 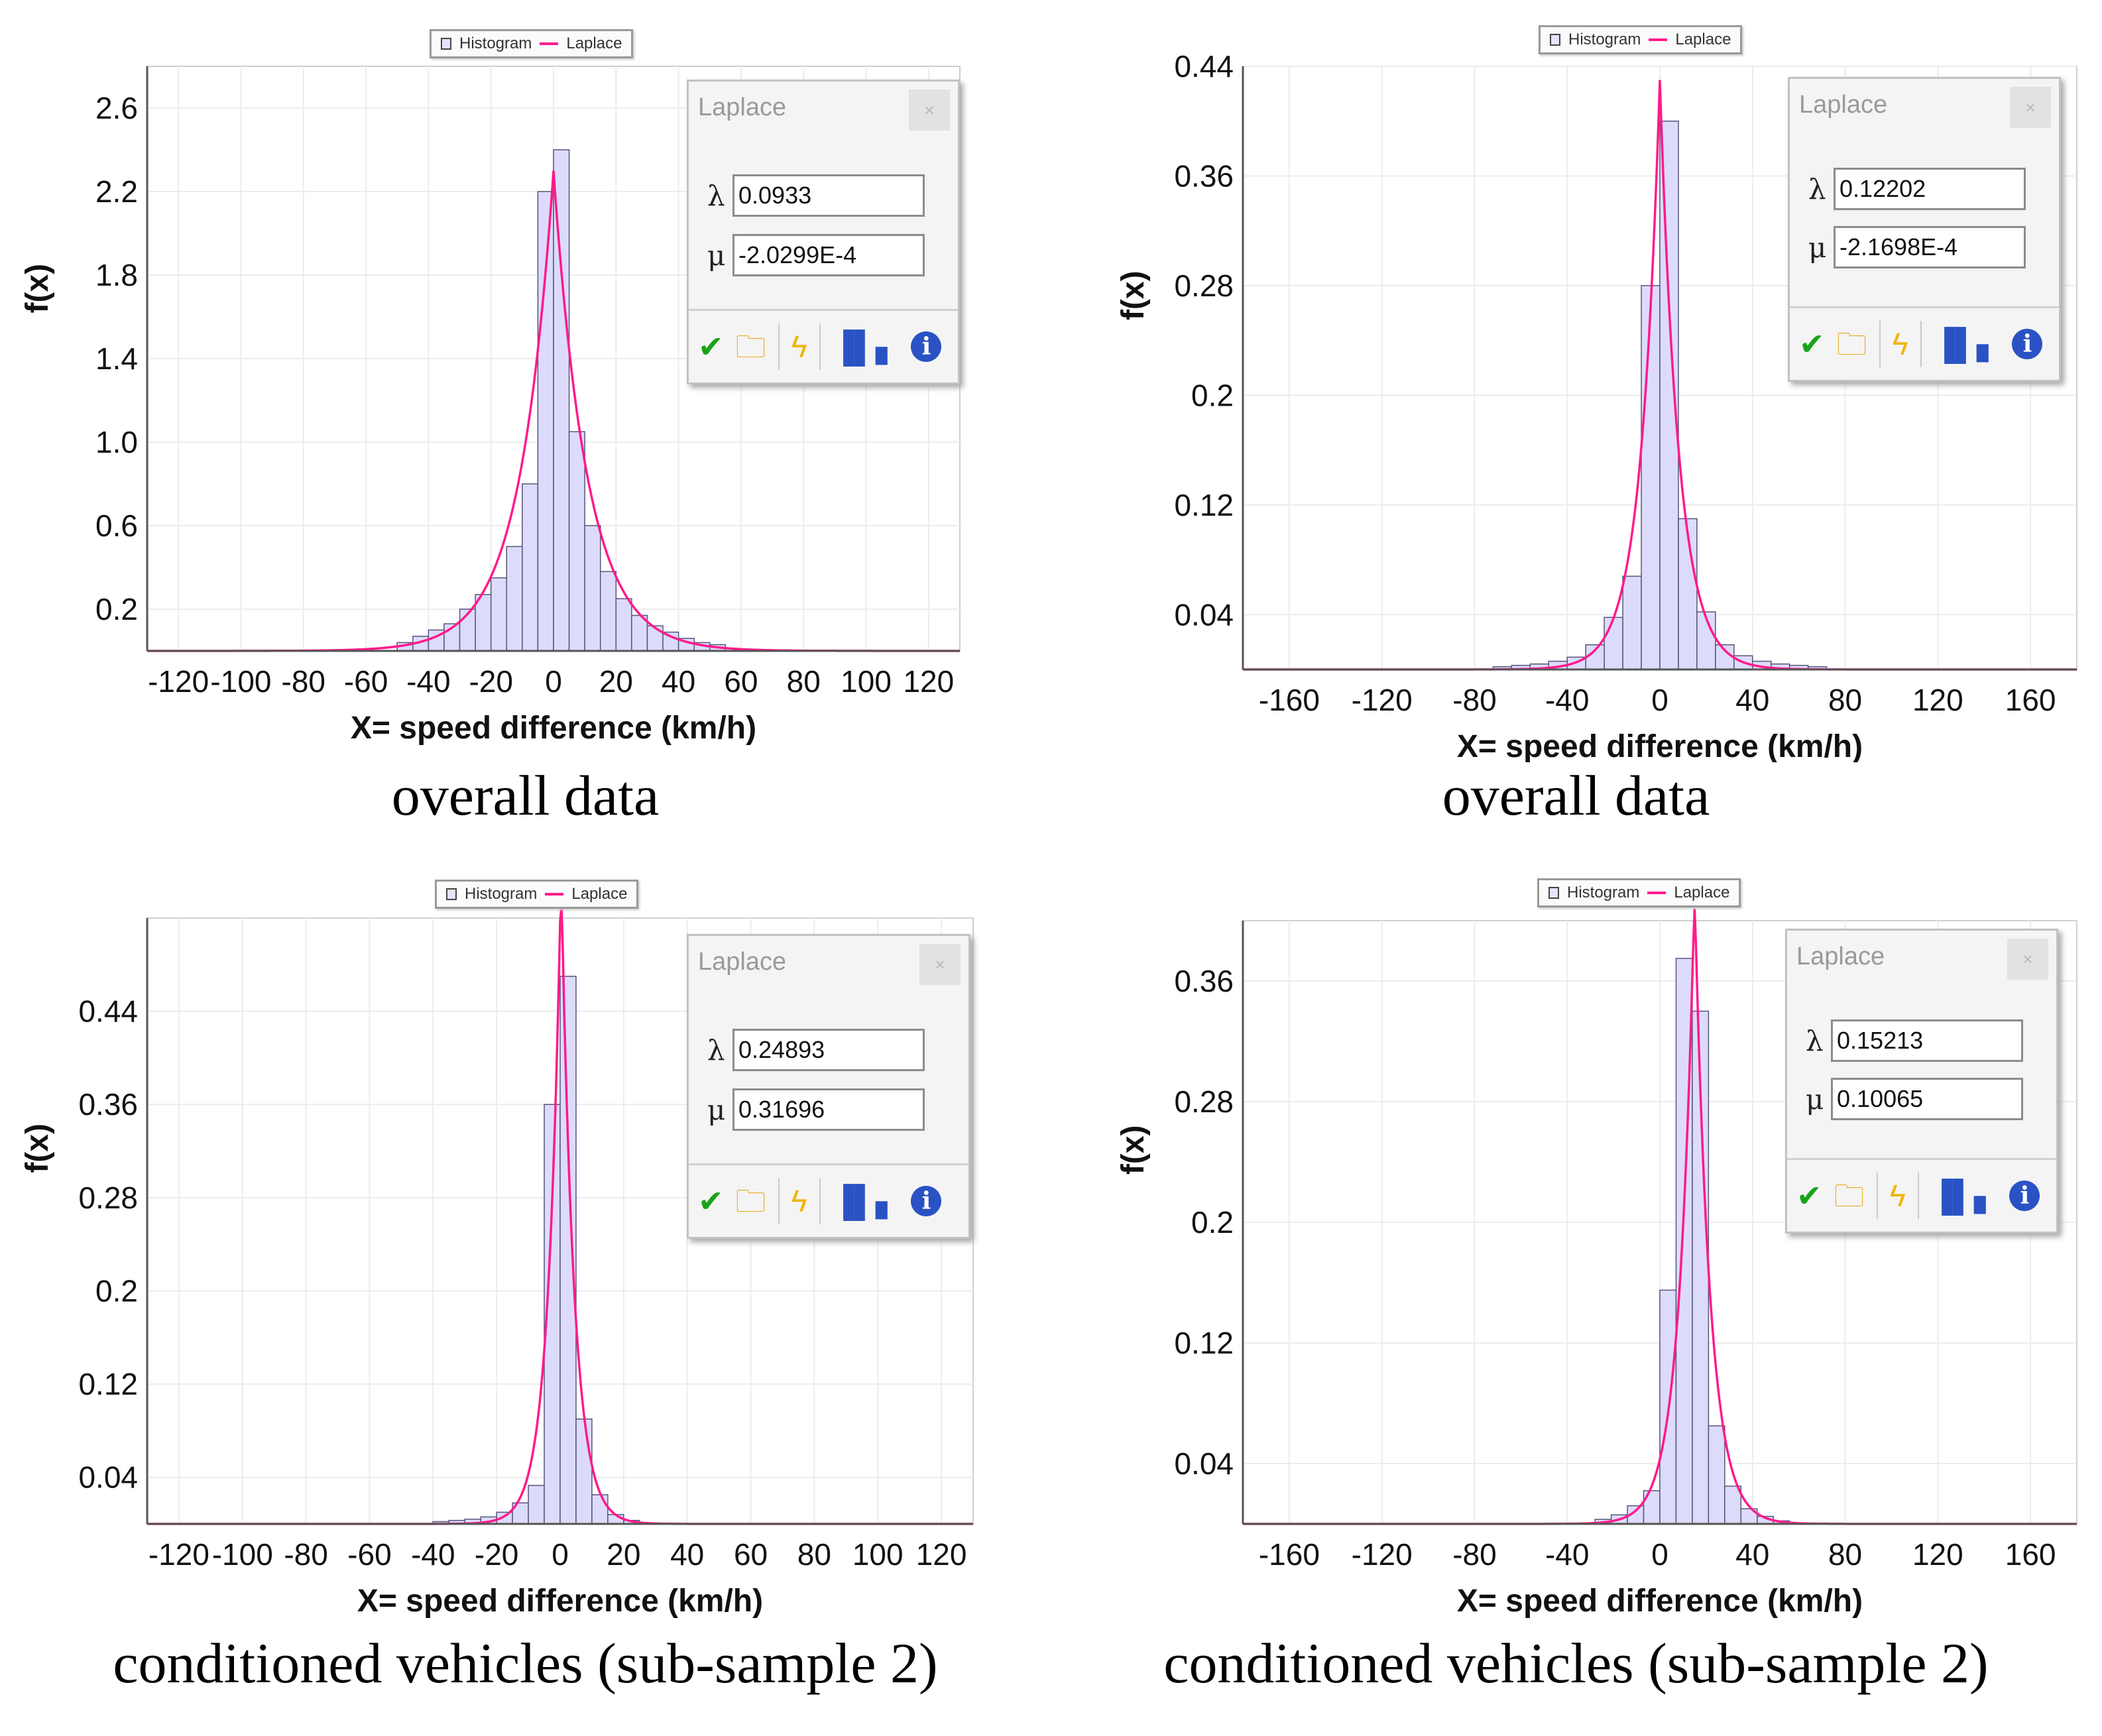 What do you see at coordinates (1930, 189) in the screenshot?
I see `lambda-field: 0.12202` at bounding box center [1930, 189].